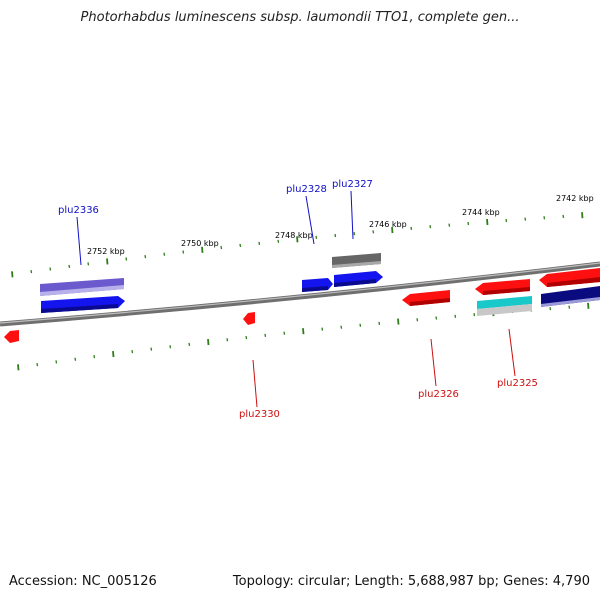  What do you see at coordinates (255, 383) in the screenshot?
I see `leader-plu2330` at bounding box center [255, 383].